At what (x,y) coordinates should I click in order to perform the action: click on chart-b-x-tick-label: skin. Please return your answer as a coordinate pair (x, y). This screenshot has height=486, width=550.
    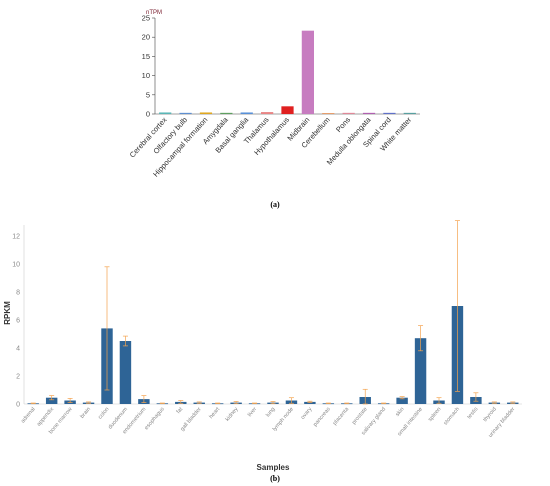
    Looking at the image, I should click on (400, 411).